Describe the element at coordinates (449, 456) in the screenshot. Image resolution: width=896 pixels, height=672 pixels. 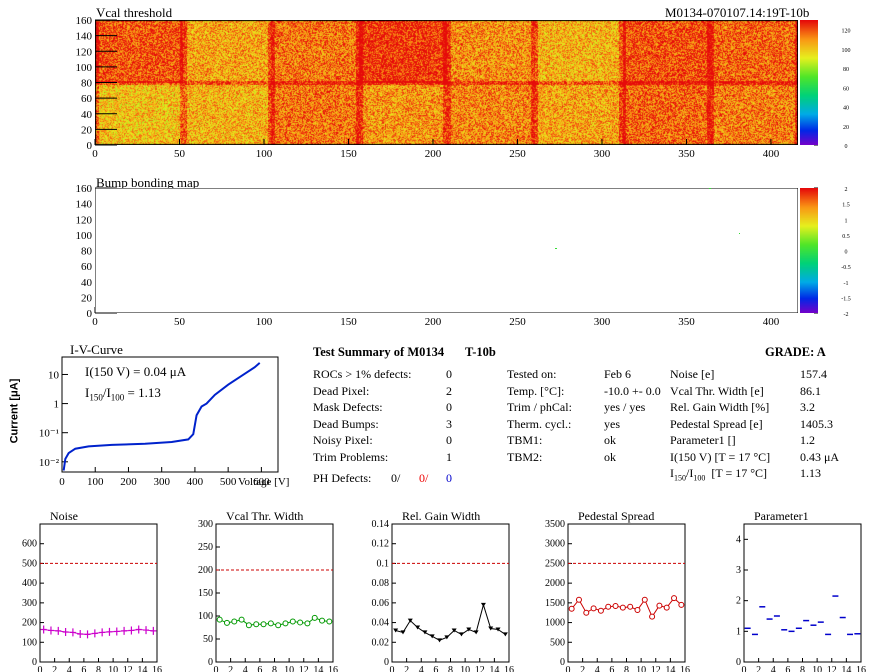
I see `summary-left-value: 1` at that location.